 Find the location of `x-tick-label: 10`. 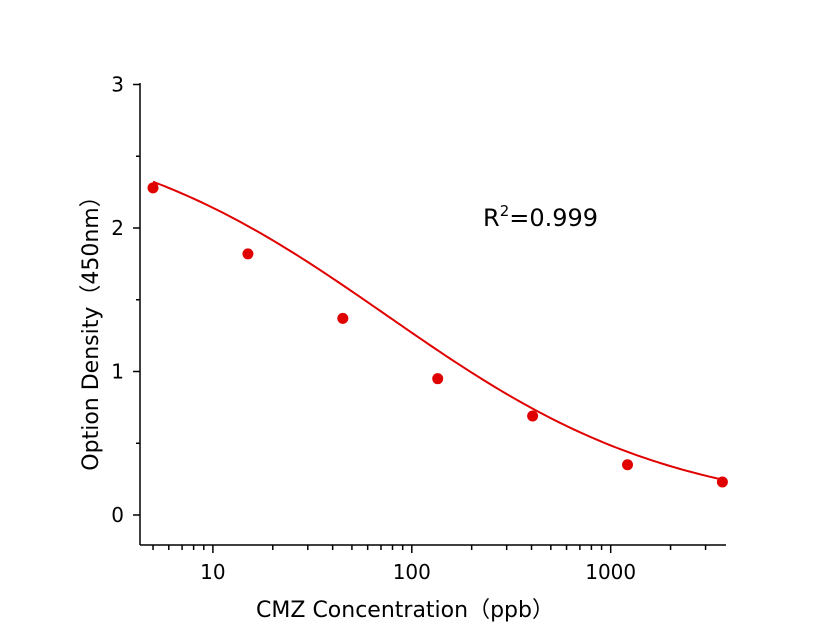

x-tick-label: 10 is located at coordinates (212, 572).